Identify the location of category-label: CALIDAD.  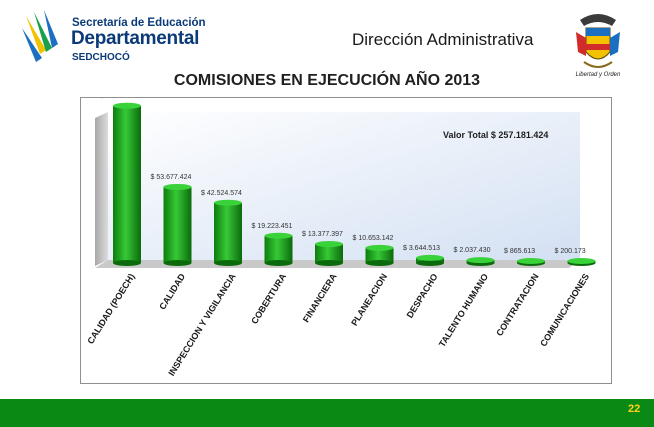
(172, 291).